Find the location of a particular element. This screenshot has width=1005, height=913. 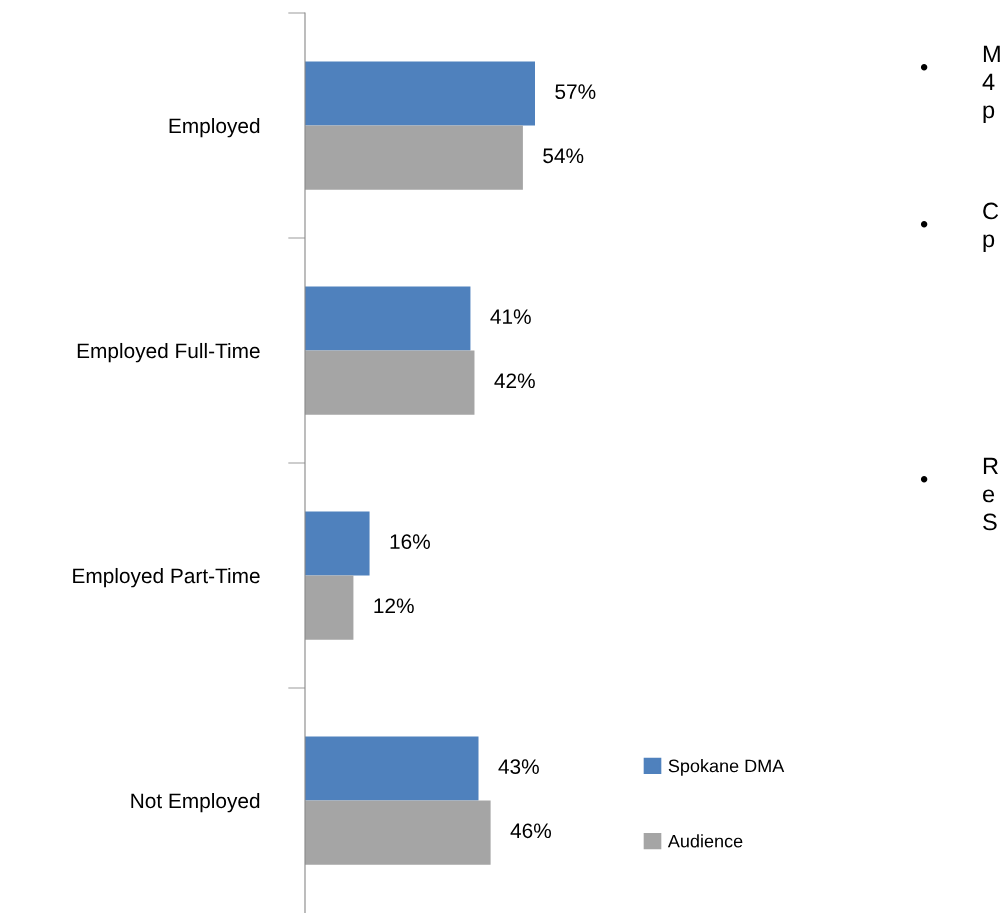

legend-label: Spokane DMA is located at coordinates (726, 767).